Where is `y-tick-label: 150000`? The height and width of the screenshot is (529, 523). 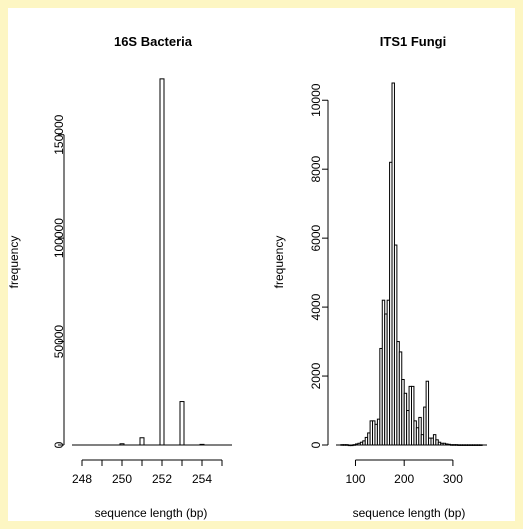 y-tick-label: 150000 is located at coordinates (59, 134).